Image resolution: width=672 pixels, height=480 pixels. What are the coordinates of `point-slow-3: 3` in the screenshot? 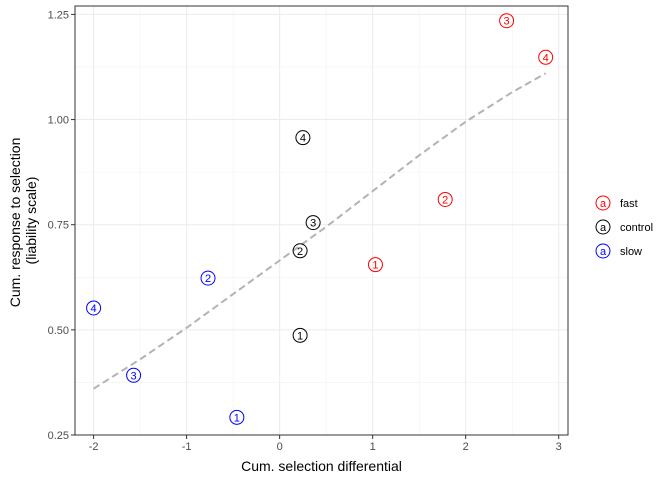 It's located at (134, 375).